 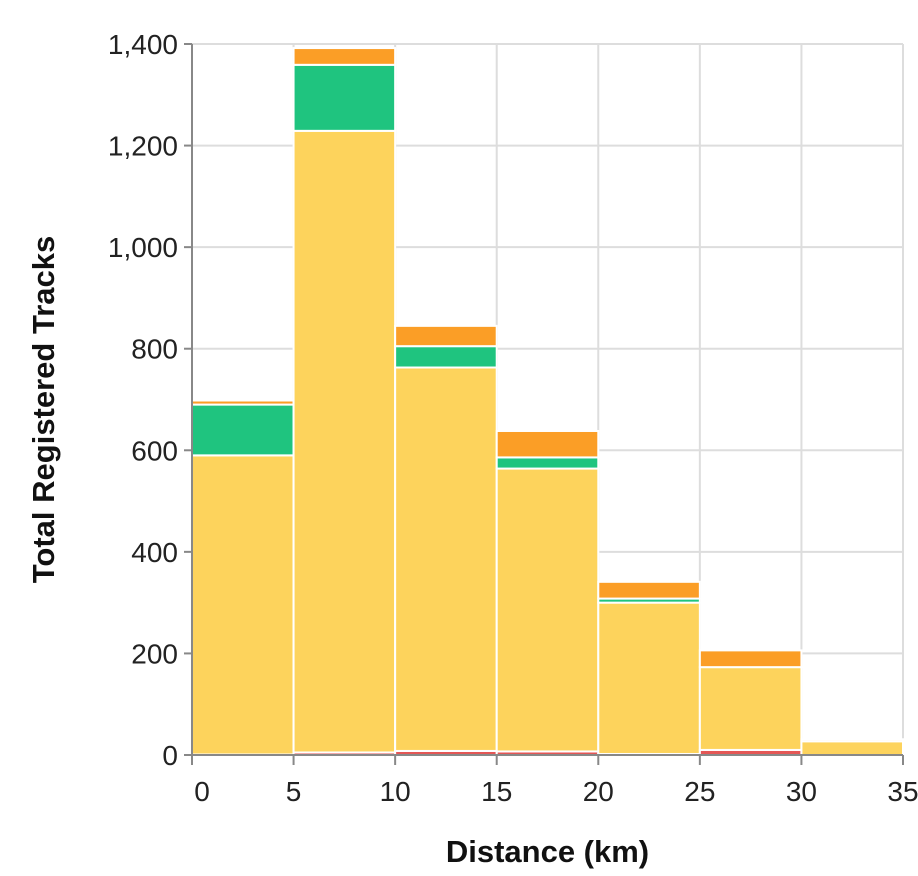 What do you see at coordinates (496, 791) in the screenshot?
I see `x-tick-label: 15` at bounding box center [496, 791].